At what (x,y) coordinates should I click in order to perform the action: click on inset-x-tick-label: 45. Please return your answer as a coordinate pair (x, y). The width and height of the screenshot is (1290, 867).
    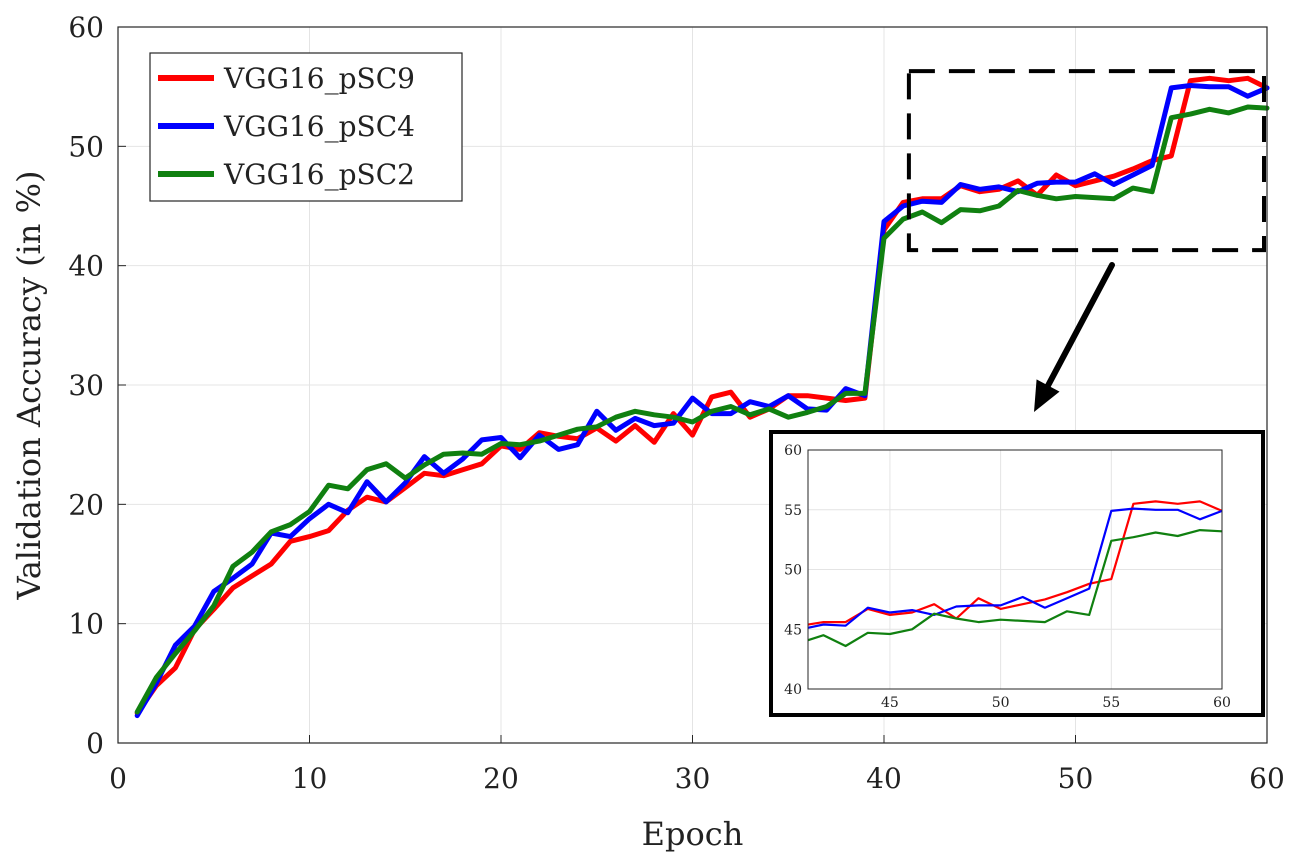
    Looking at the image, I should click on (890, 703).